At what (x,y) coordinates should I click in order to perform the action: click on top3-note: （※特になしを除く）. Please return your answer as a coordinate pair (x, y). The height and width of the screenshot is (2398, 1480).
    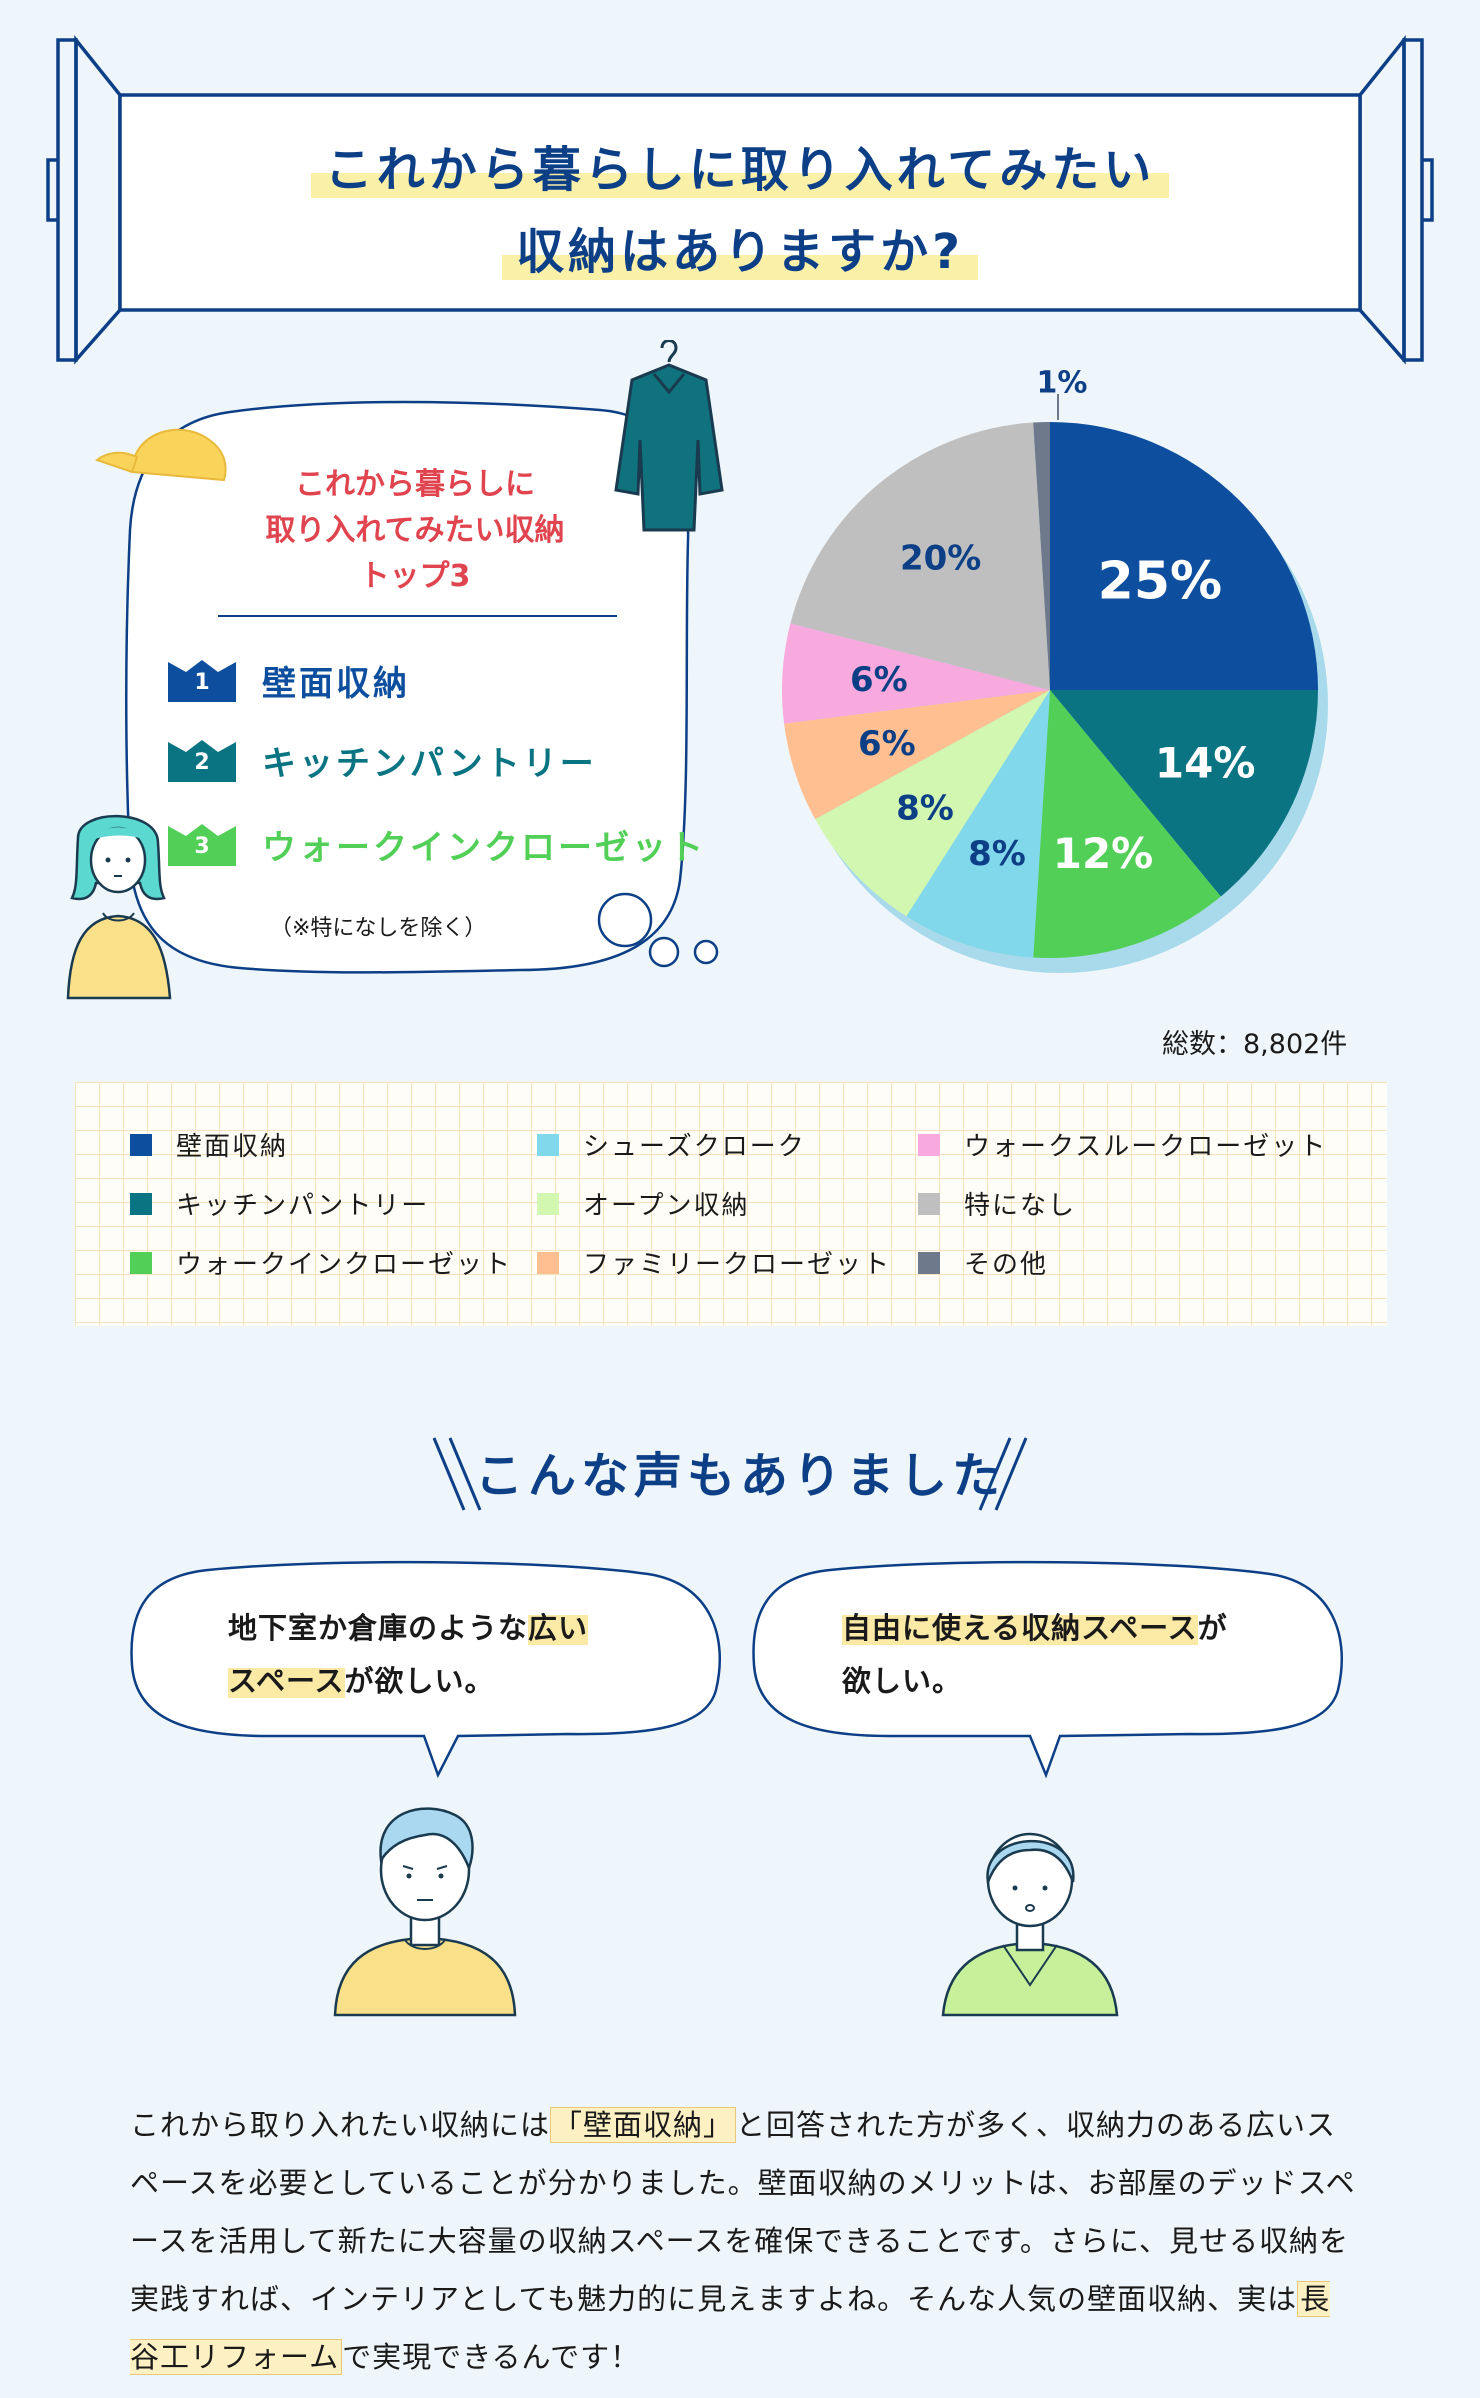
    Looking at the image, I should click on (378, 928).